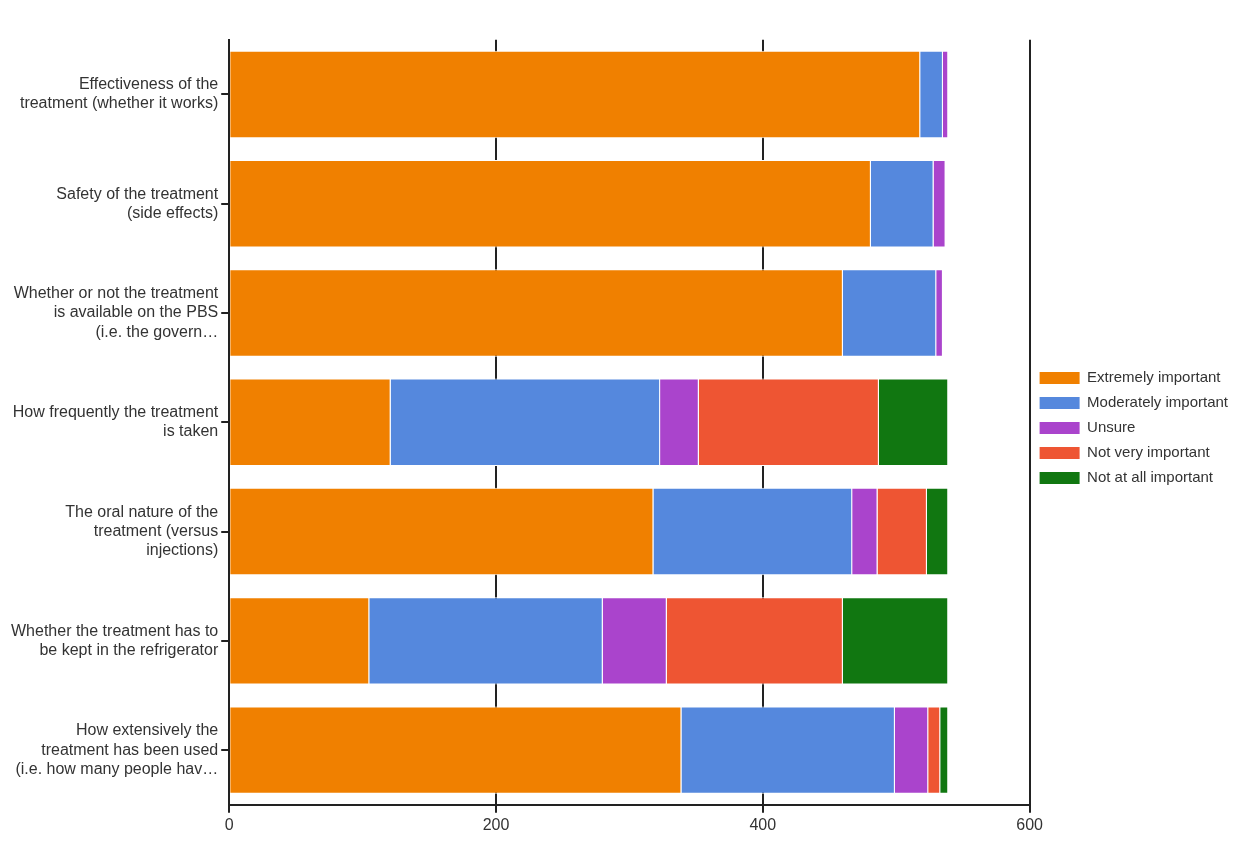 The width and height of the screenshot is (1259, 850). What do you see at coordinates (1149, 452) in the screenshot?
I see `legend-label: Not very important` at bounding box center [1149, 452].